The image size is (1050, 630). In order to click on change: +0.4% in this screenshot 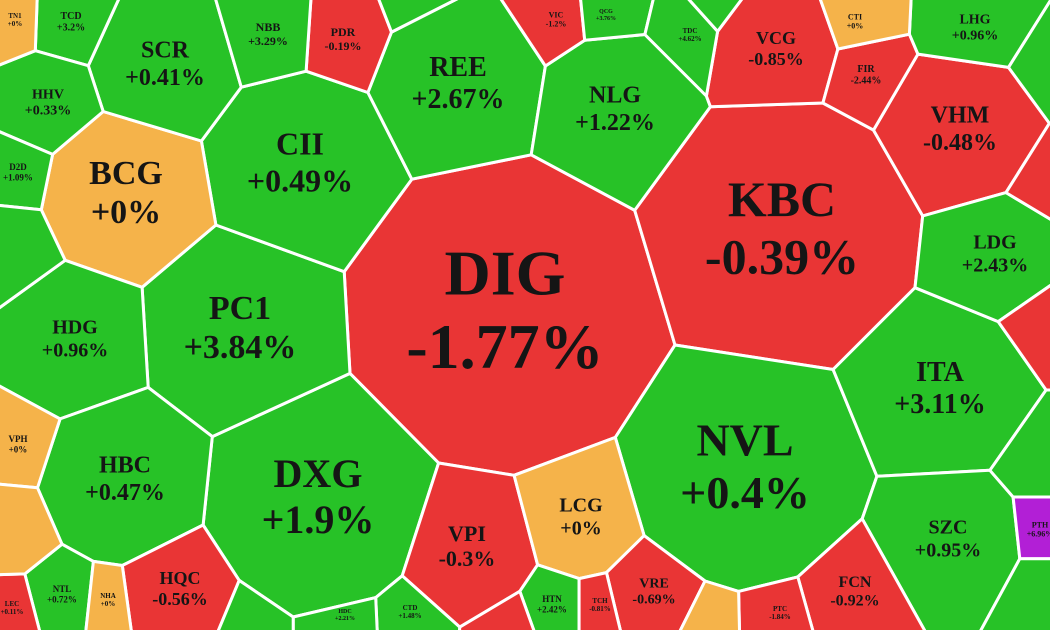, I will do `click(745, 492)`.